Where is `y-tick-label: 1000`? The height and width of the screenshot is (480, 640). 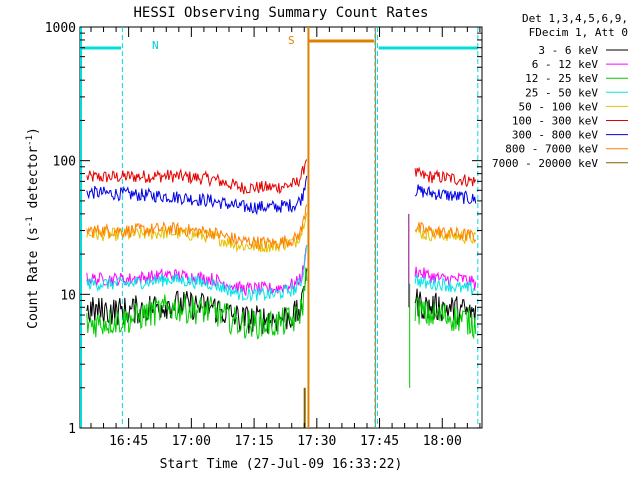 y-tick-label: 1000 is located at coordinates (60, 28).